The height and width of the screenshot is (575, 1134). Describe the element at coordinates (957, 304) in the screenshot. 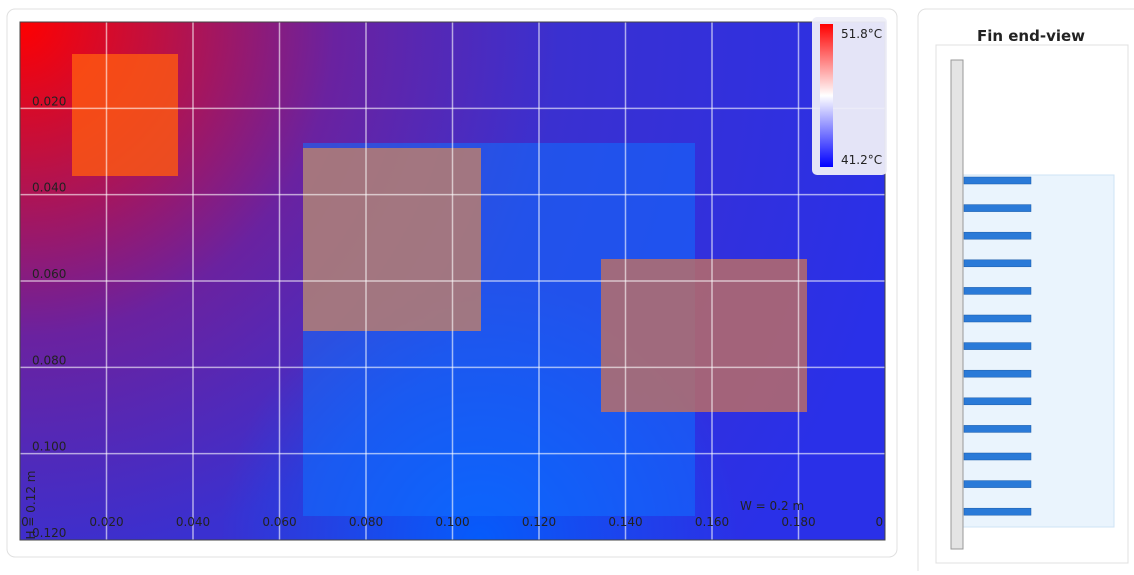

I see `base-plate` at that location.